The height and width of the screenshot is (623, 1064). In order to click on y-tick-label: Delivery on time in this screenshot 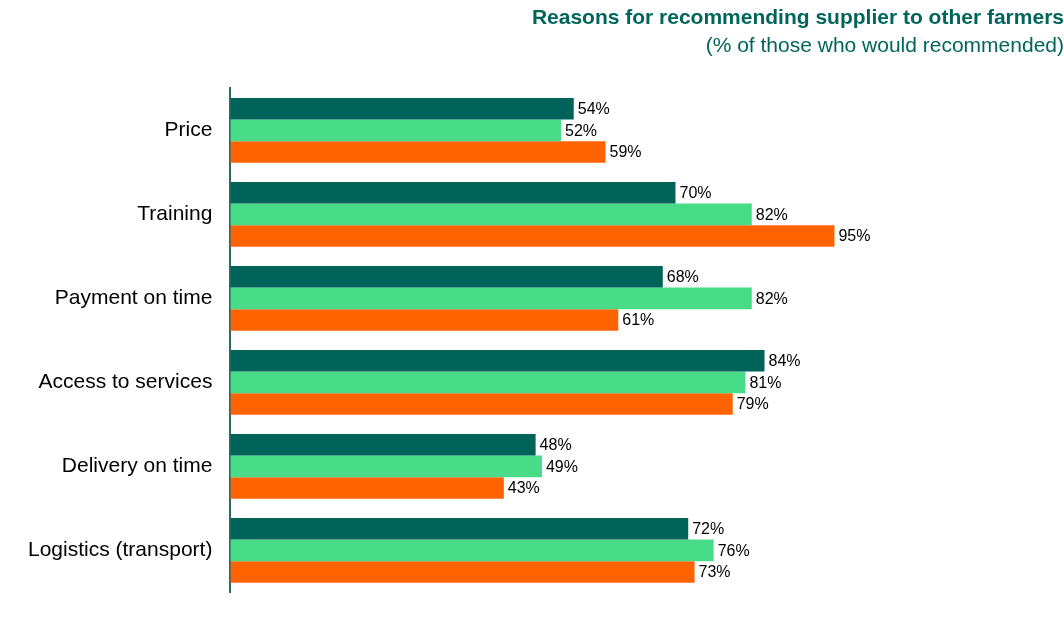, I will do `click(137, 465)`.